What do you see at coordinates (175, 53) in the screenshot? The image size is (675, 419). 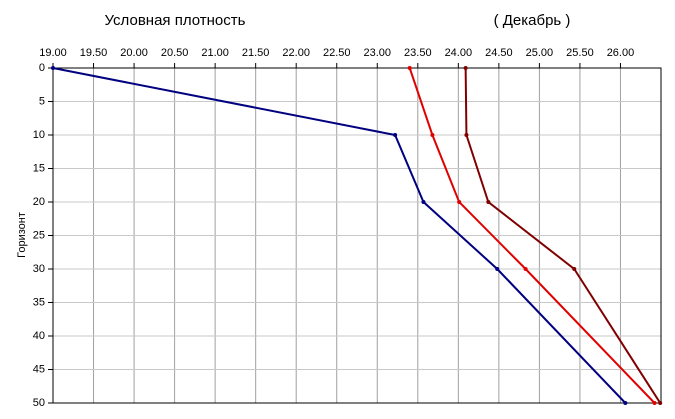 I see `x-tick-label: 20.50` at bounding box center [175, 53].